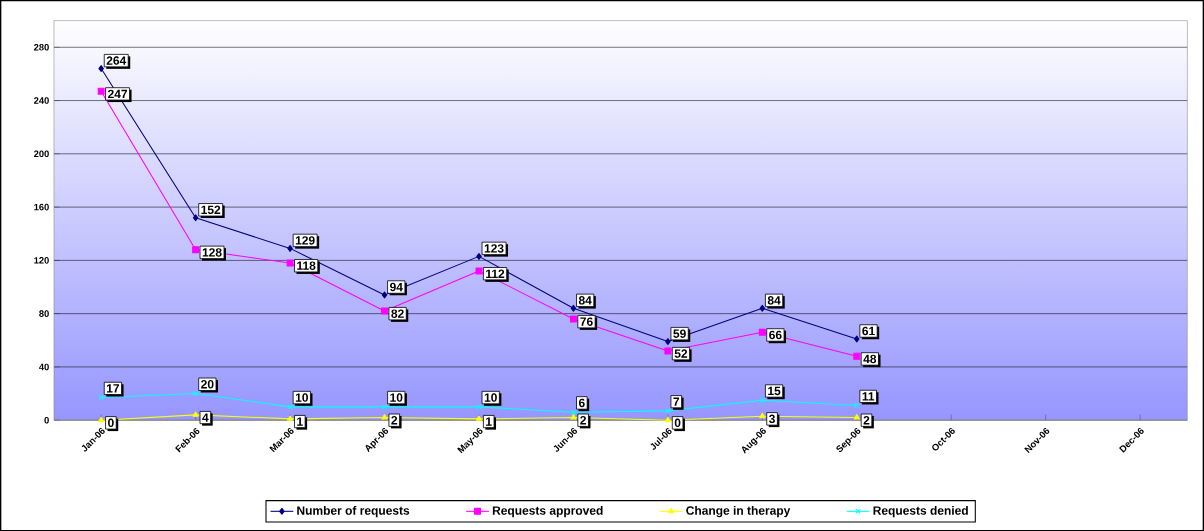 Image resolution: width=1204 pixels, height=531 pixels. What do you see at coordinates (46, 420) in the screenshot?
I see `y-tick-label: 0` at bounding box center [46, 420].